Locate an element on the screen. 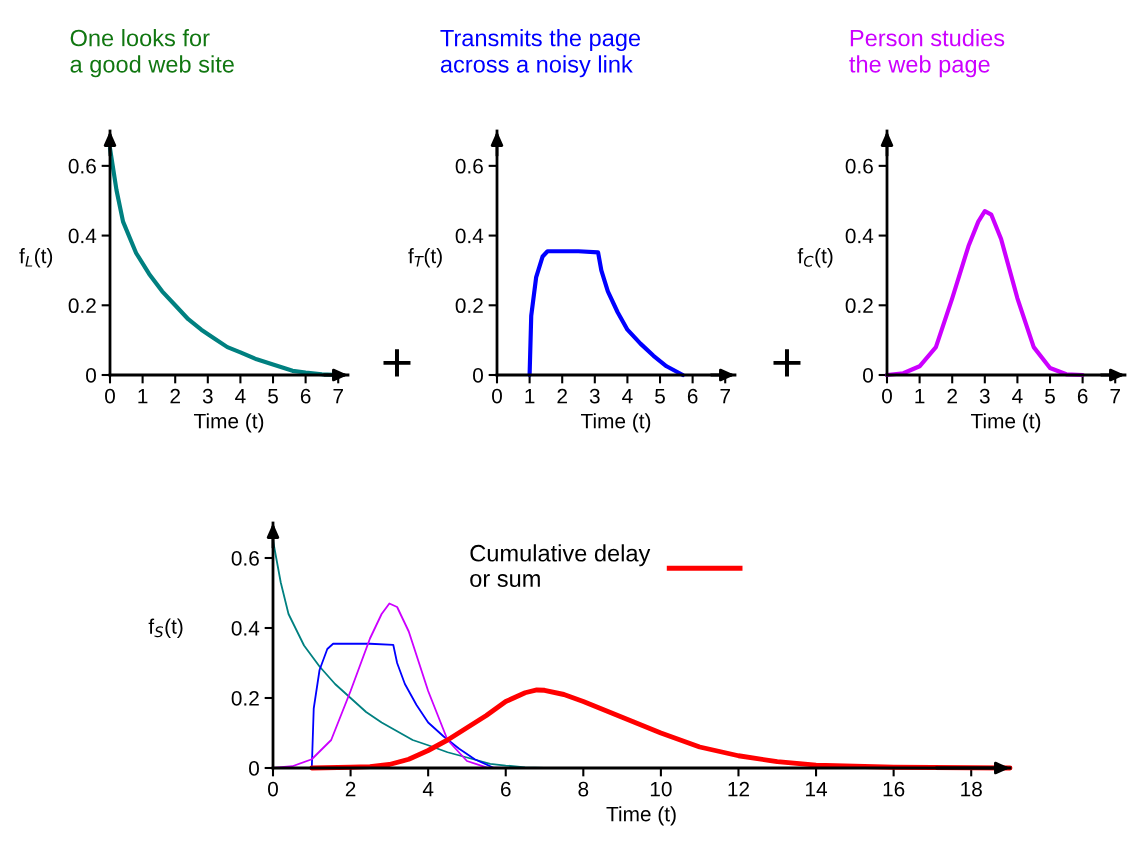 This screenshot has width=1135, height=863. chart-title: One looks for a good web site is located at coordinates (152, 53).